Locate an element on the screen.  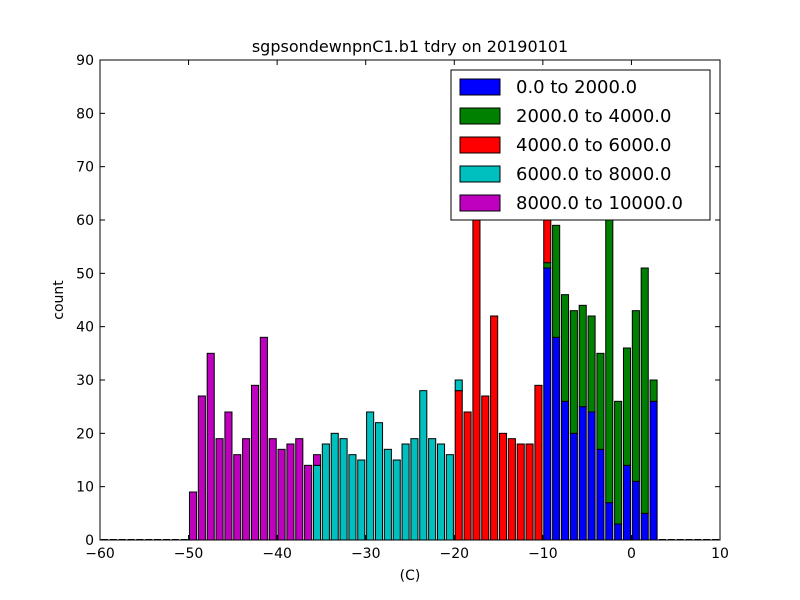
x-tick-label: −60 is located at coordinates (100, 554).